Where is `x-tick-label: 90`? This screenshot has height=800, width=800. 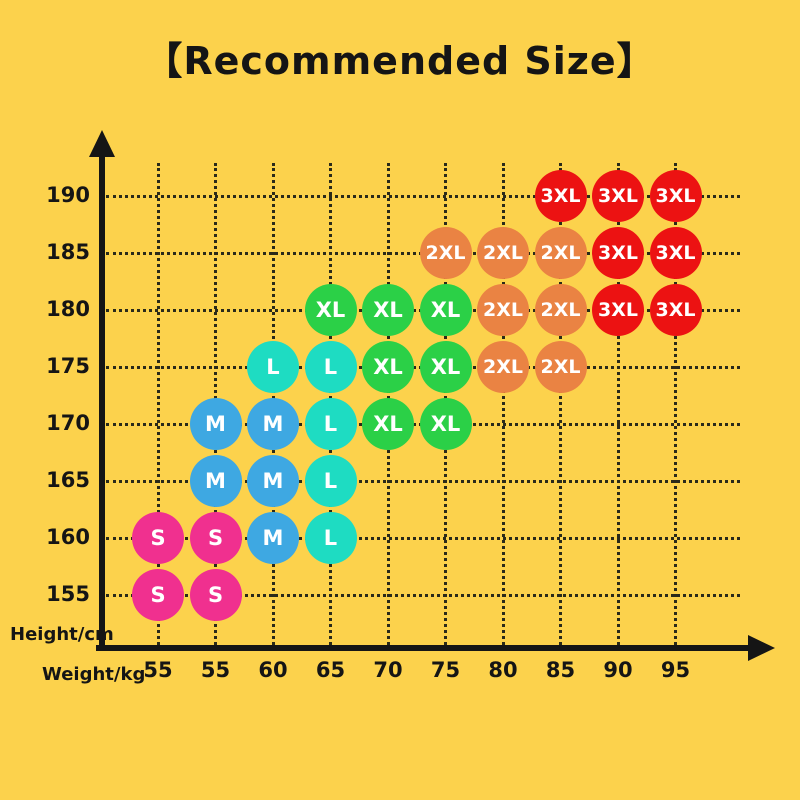
x-tick-label: 90 is located at coordinates (618, 670).